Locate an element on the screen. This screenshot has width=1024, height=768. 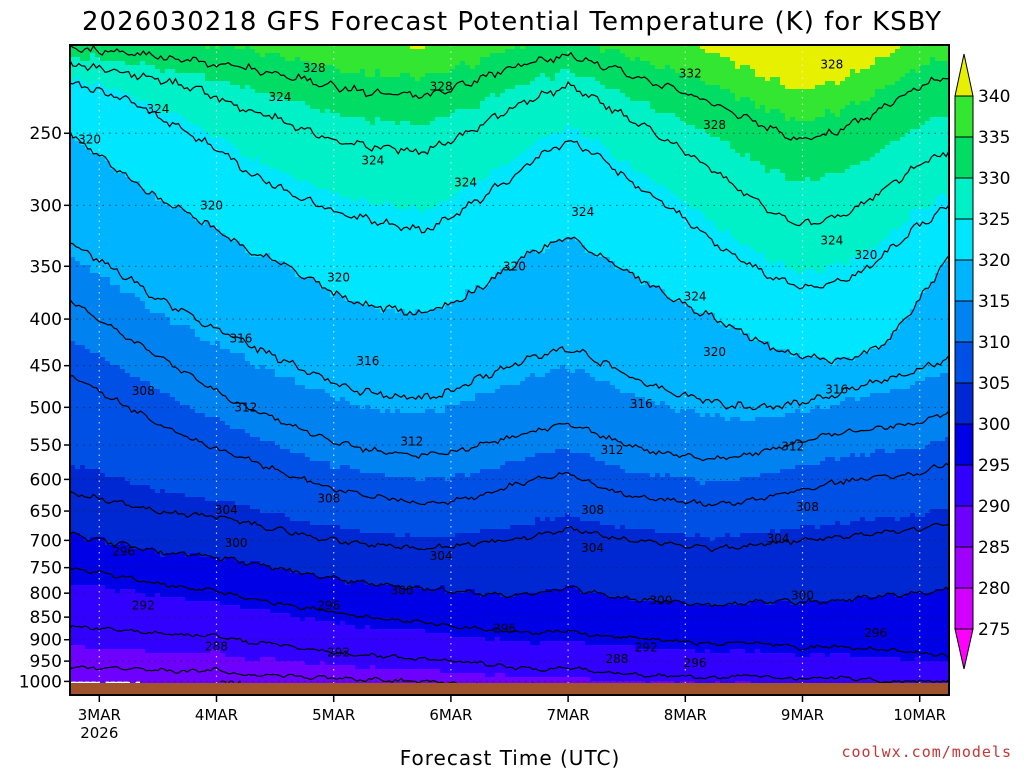
contour-label: 304 is located at coordinates (778, 539).